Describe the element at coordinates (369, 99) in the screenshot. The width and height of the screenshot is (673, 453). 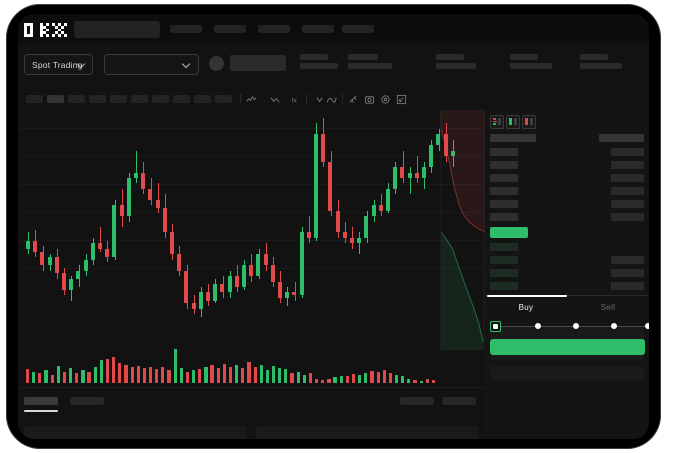
I see `camera-icon` at that location.